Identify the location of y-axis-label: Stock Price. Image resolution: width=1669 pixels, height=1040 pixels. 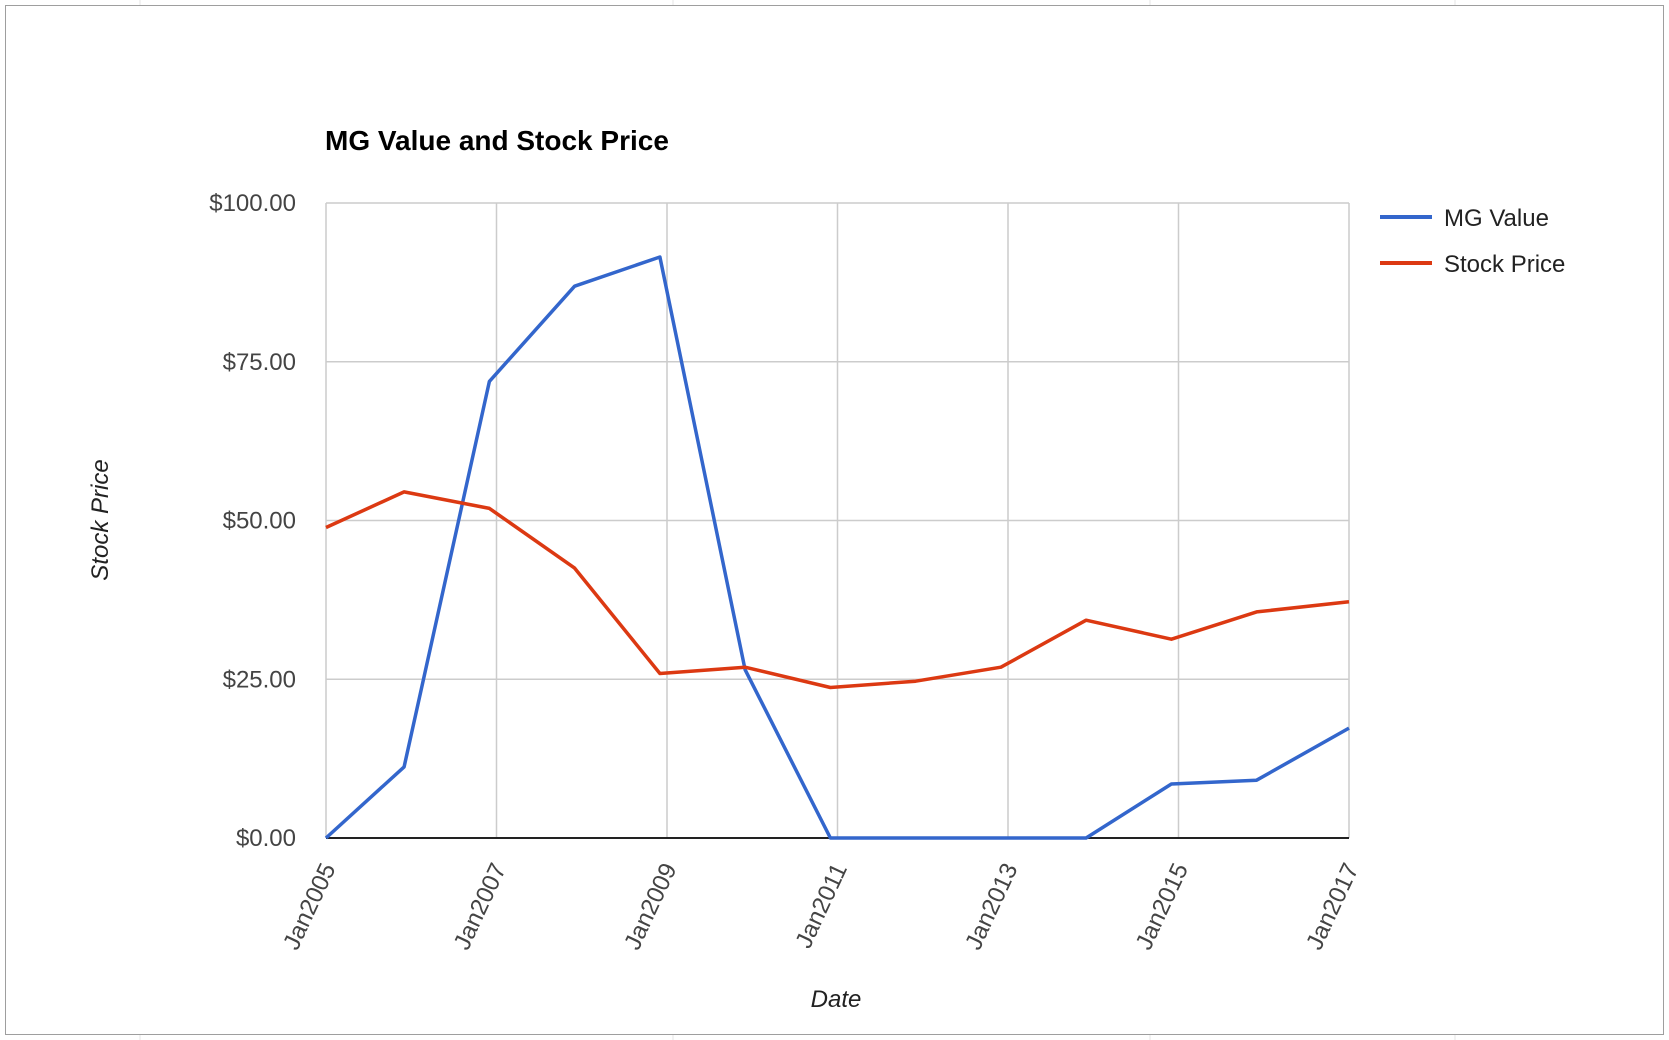
(100, 519).